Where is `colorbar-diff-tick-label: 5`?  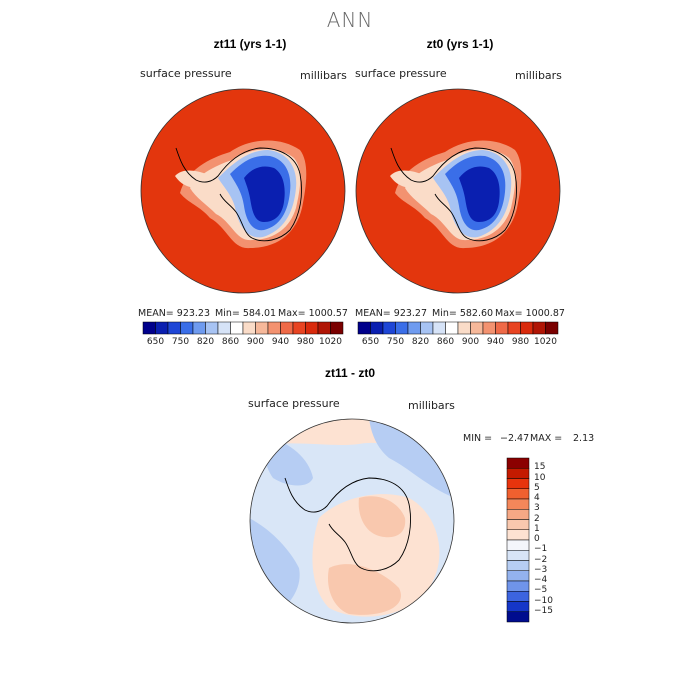
colorbar-diff-tick-label: 5 is located at coordinates (537, 487).